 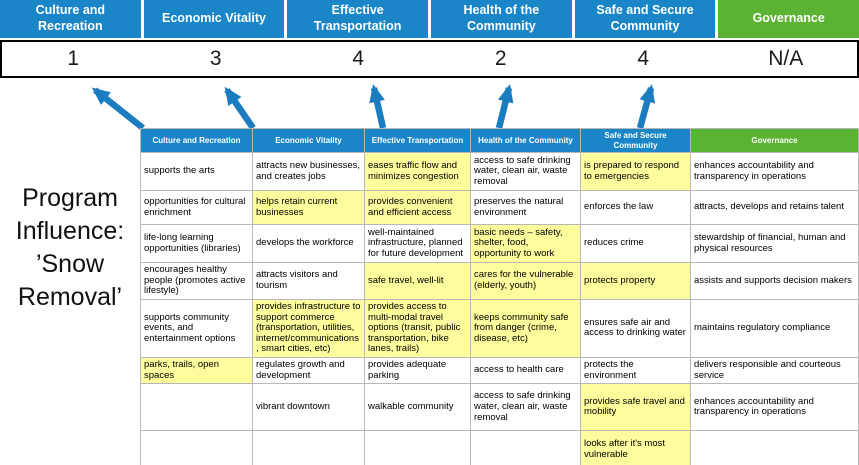 I want to click on matrix-cell-r1-c4: enforces the law, so click(x=635, y=207).